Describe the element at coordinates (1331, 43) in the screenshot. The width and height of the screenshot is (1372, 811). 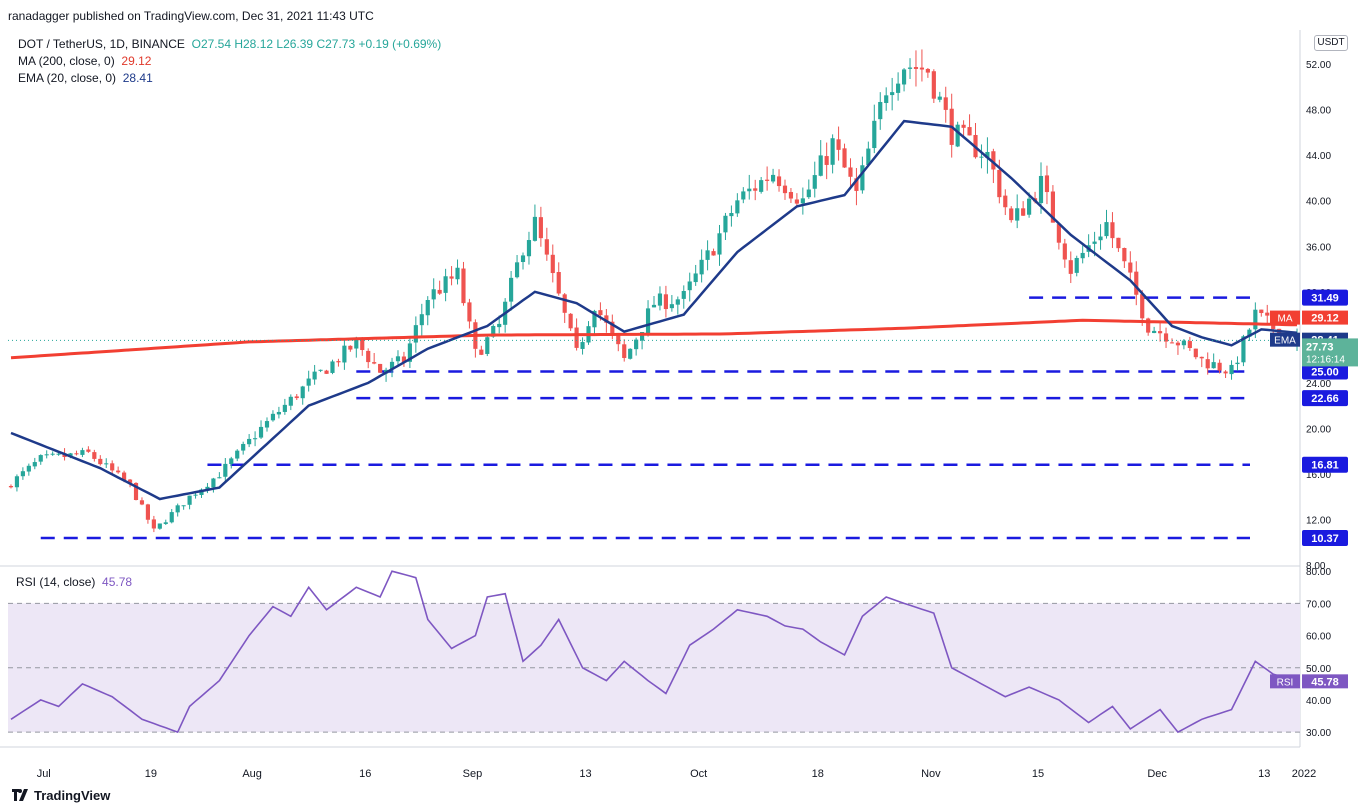
I see `currency-tag: USDT` at that location.